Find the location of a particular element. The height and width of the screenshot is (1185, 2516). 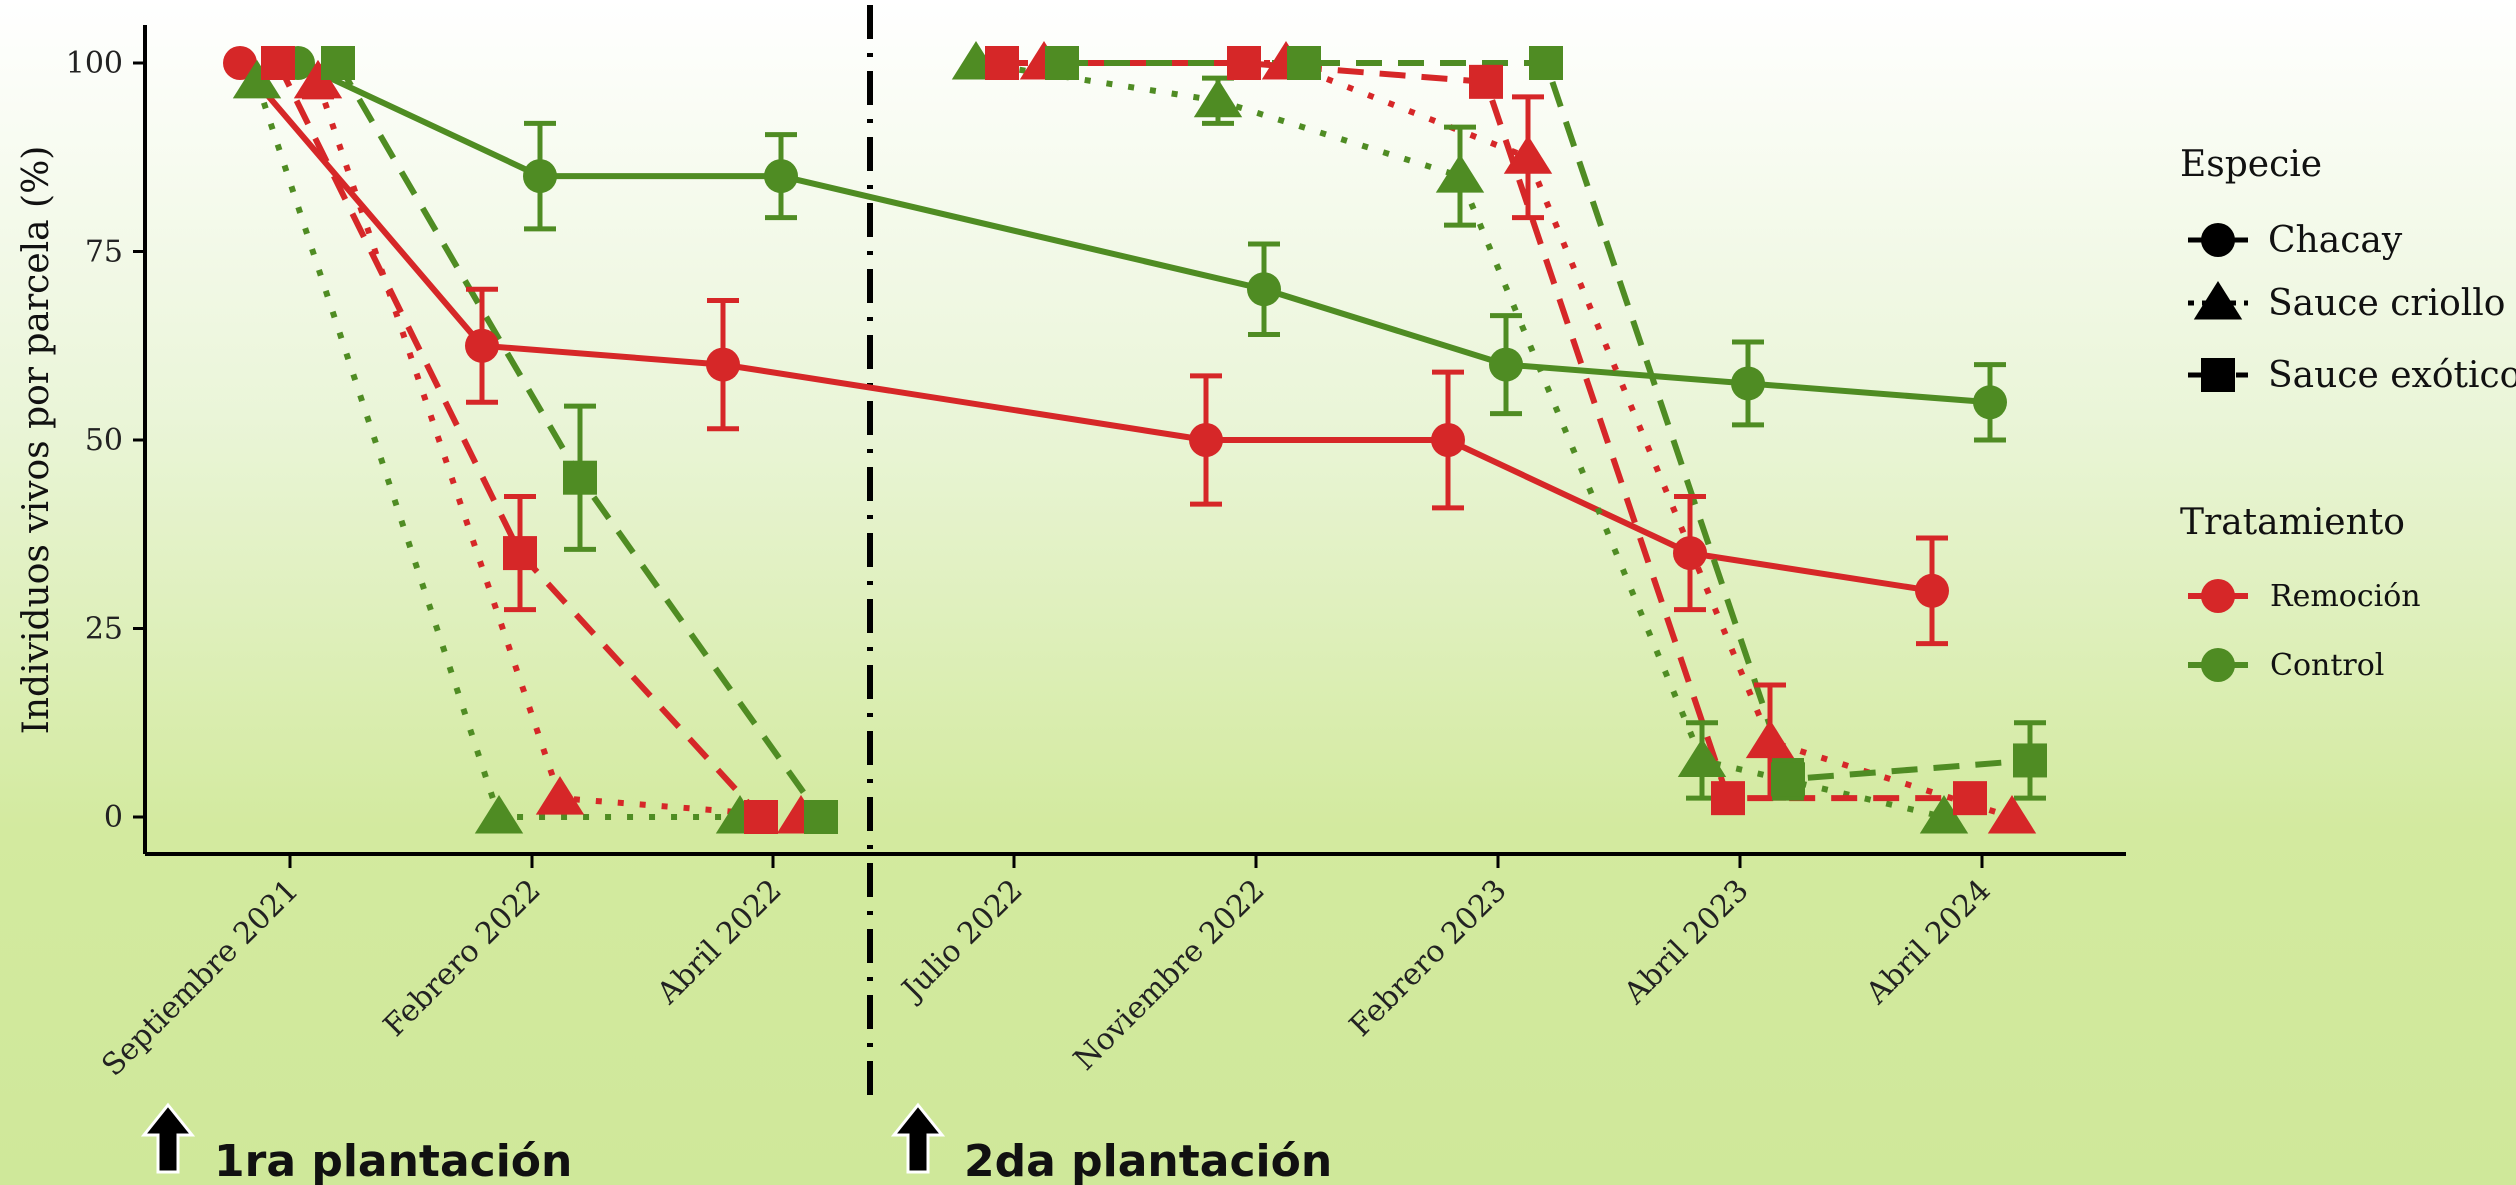

y-tick-label: 75 is located at coordinates (104, 252).